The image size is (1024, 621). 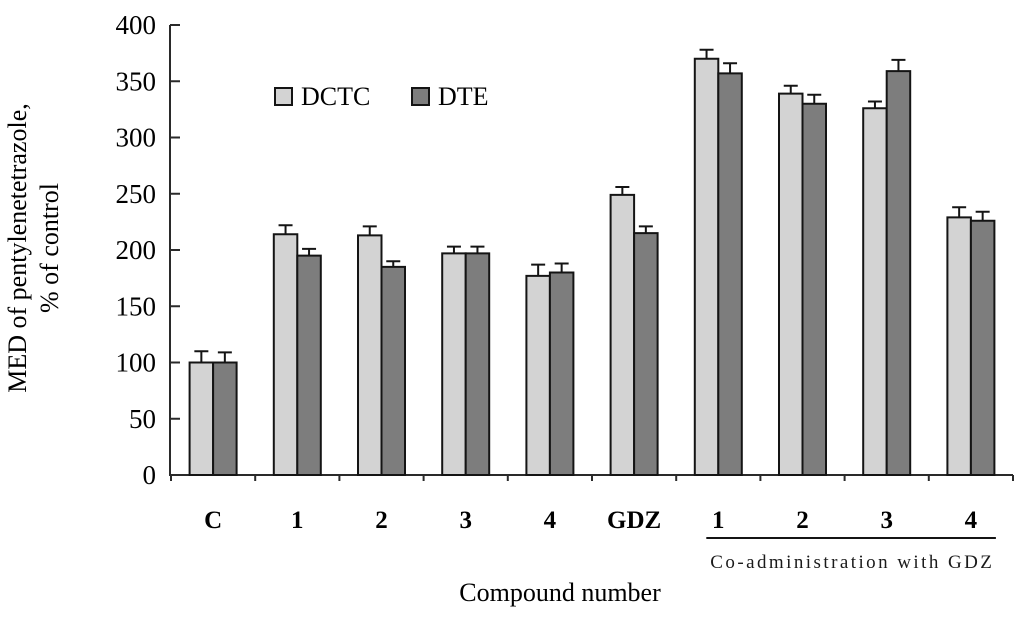 I want to click on y-tick-label-150: 150, so click(x=136, y=306).